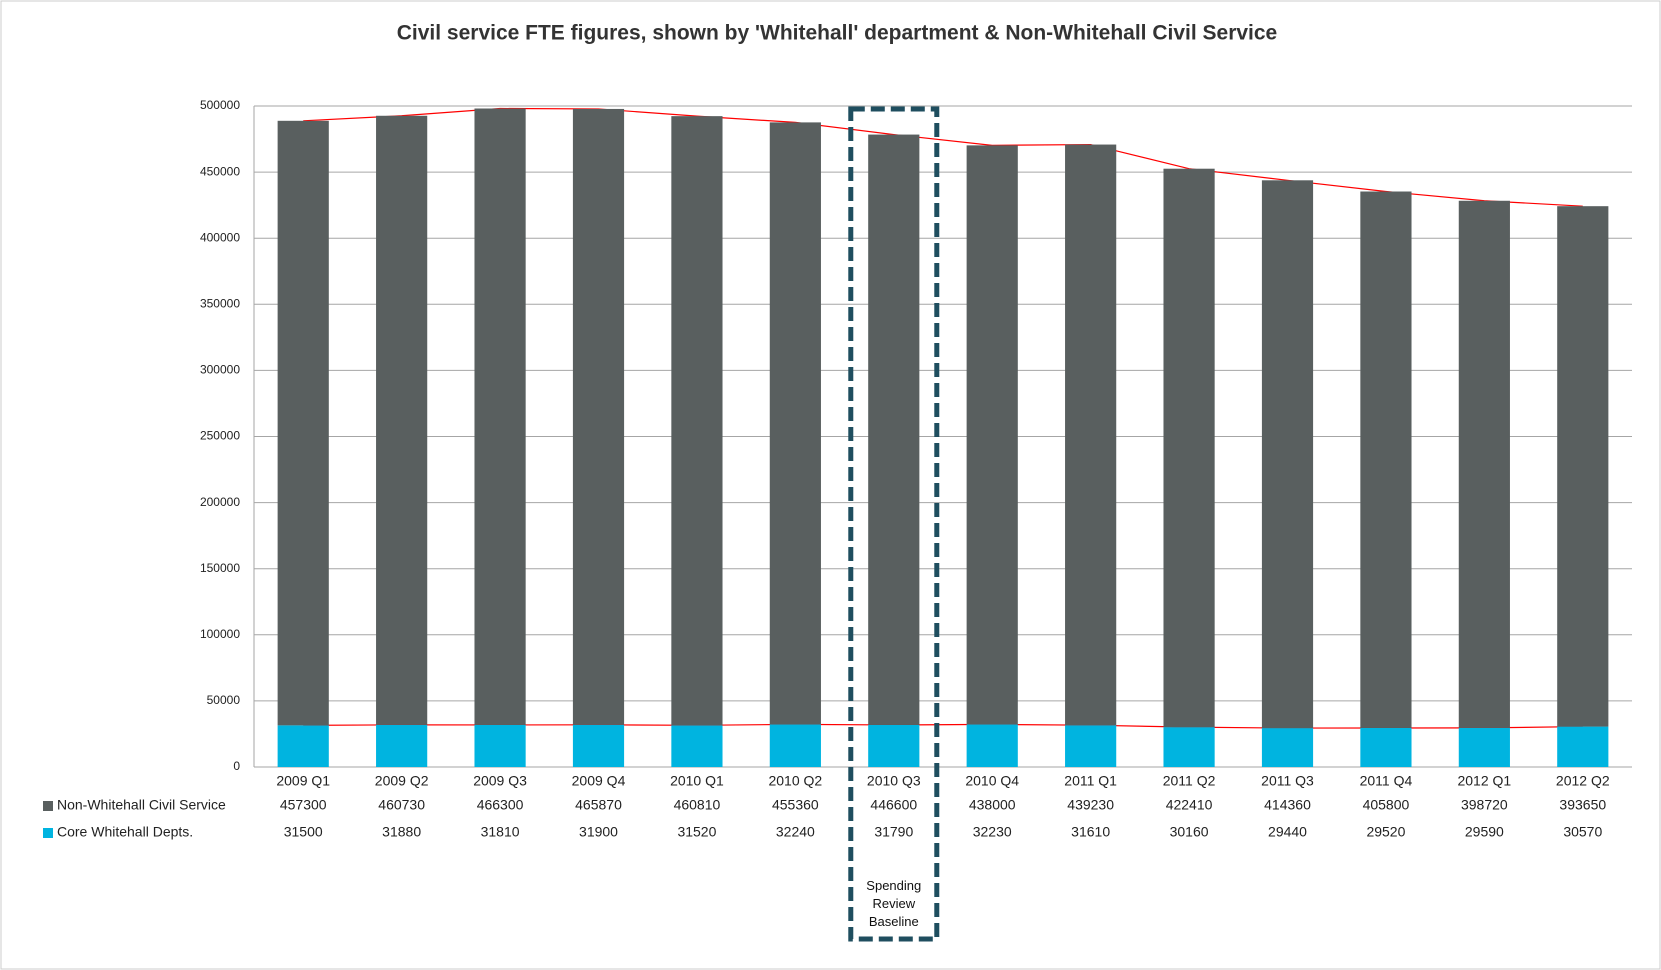  What do you see at coordinates (125, 832) in the screenshot?
I see `legend-label: Core Whitehall Depts.` at bounding box center [125, 832].